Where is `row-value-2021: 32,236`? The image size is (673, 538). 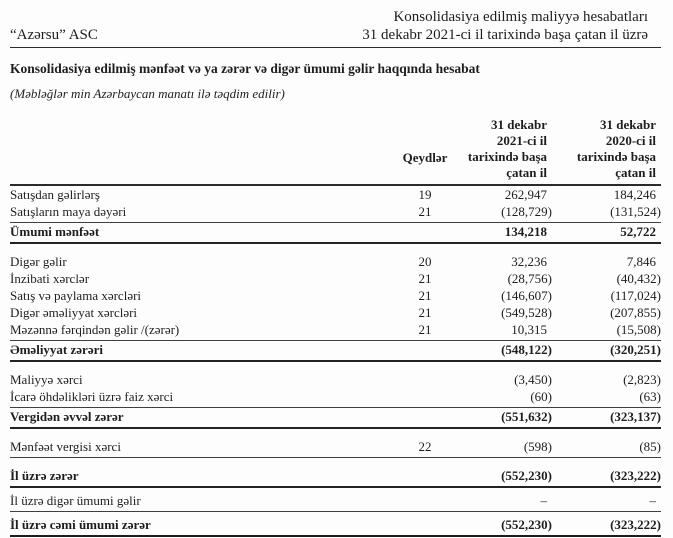 row-value-2021: 32,236 is located at coordinates (529, 261).